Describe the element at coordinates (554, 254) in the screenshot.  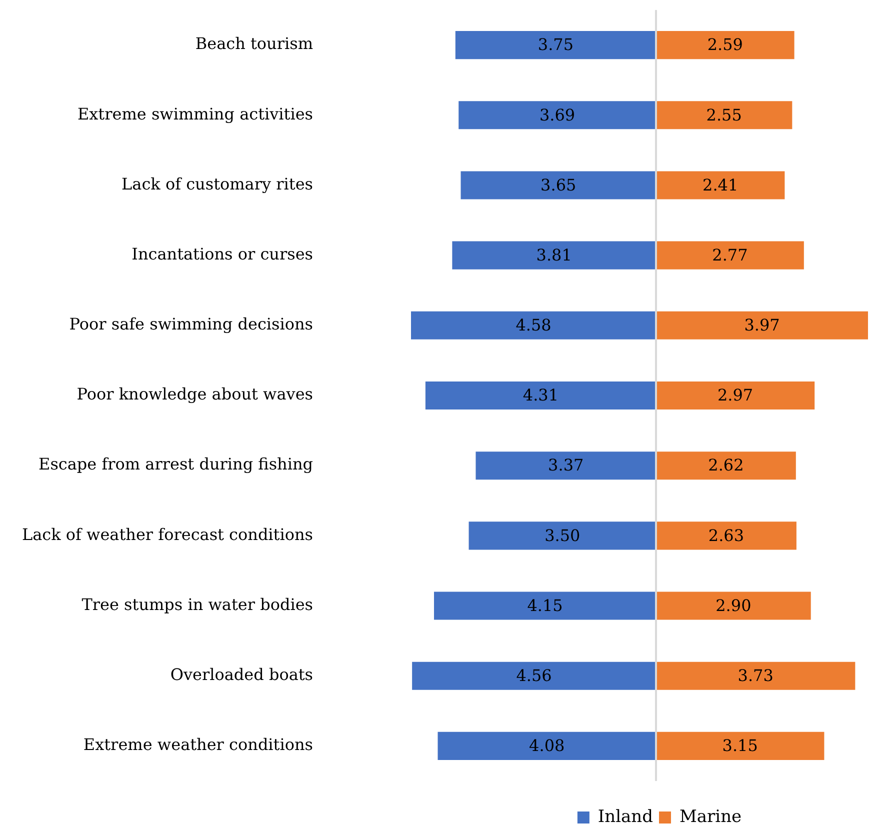
I see `data-label: 3.81` at that location.